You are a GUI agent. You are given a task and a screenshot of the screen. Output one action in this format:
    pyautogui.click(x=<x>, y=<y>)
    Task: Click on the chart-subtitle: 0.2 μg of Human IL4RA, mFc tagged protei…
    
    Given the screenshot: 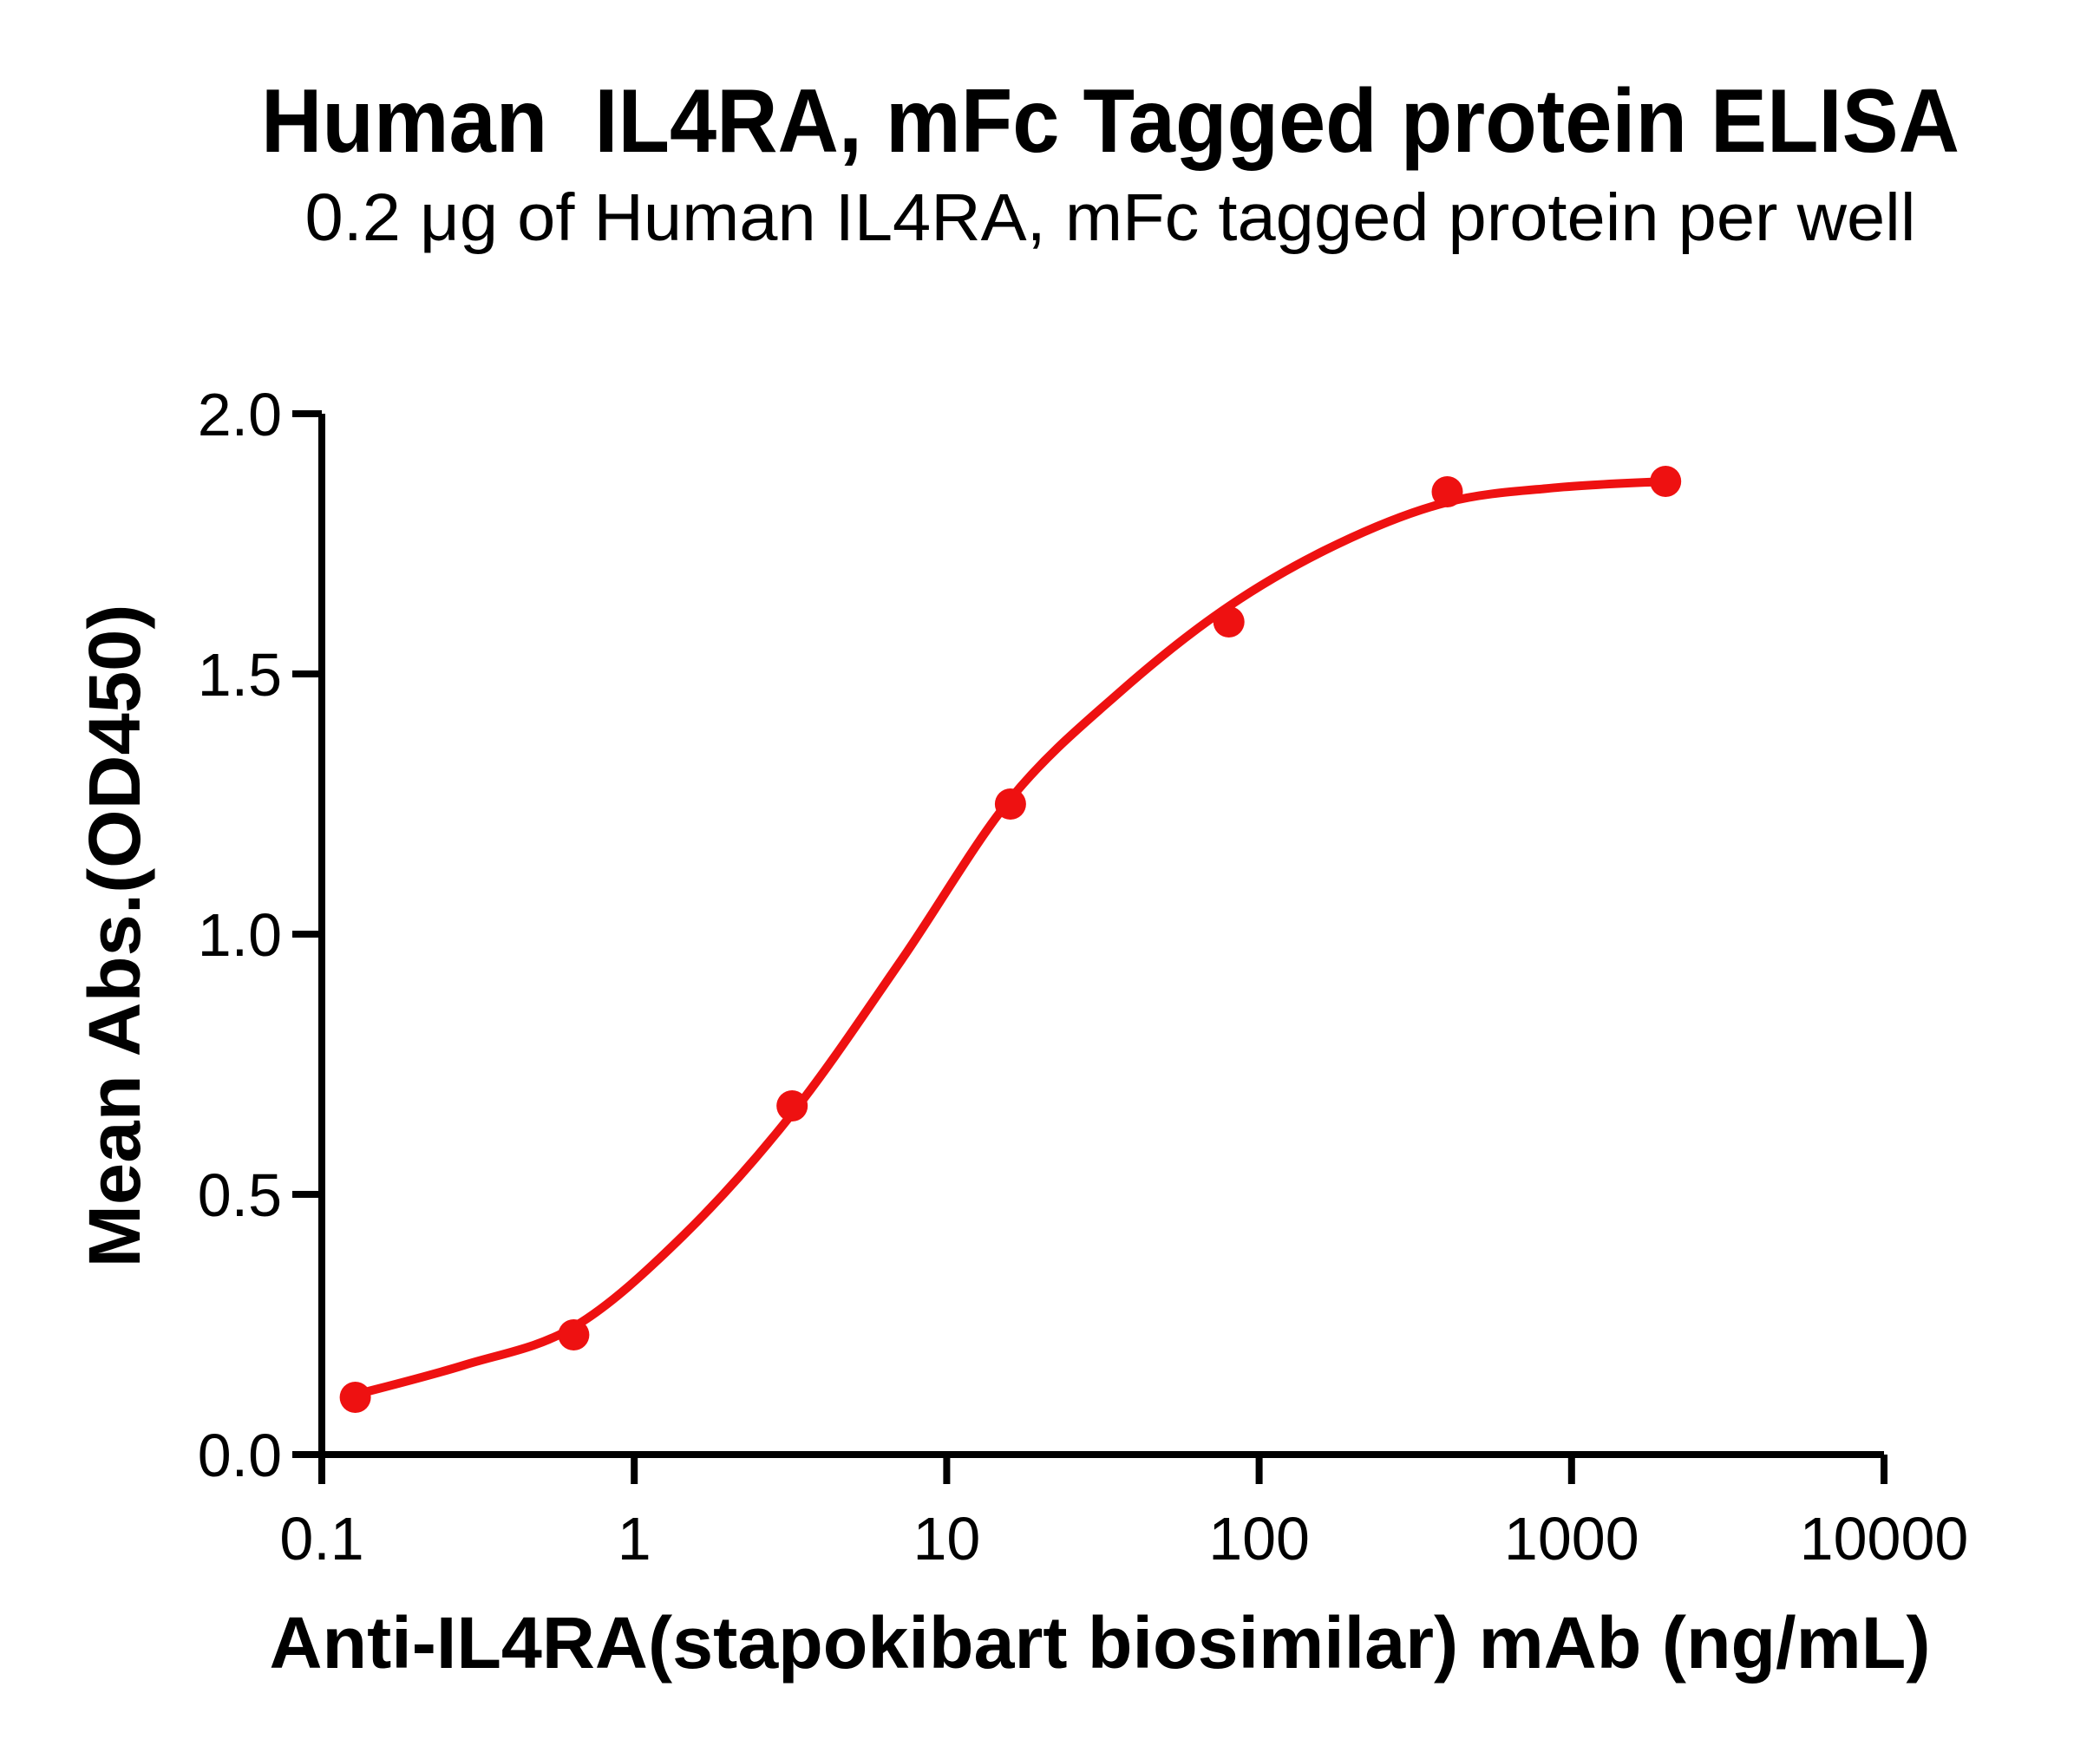 What is the action you would take?
    pyautogui.click(x=1110, y=218)
    